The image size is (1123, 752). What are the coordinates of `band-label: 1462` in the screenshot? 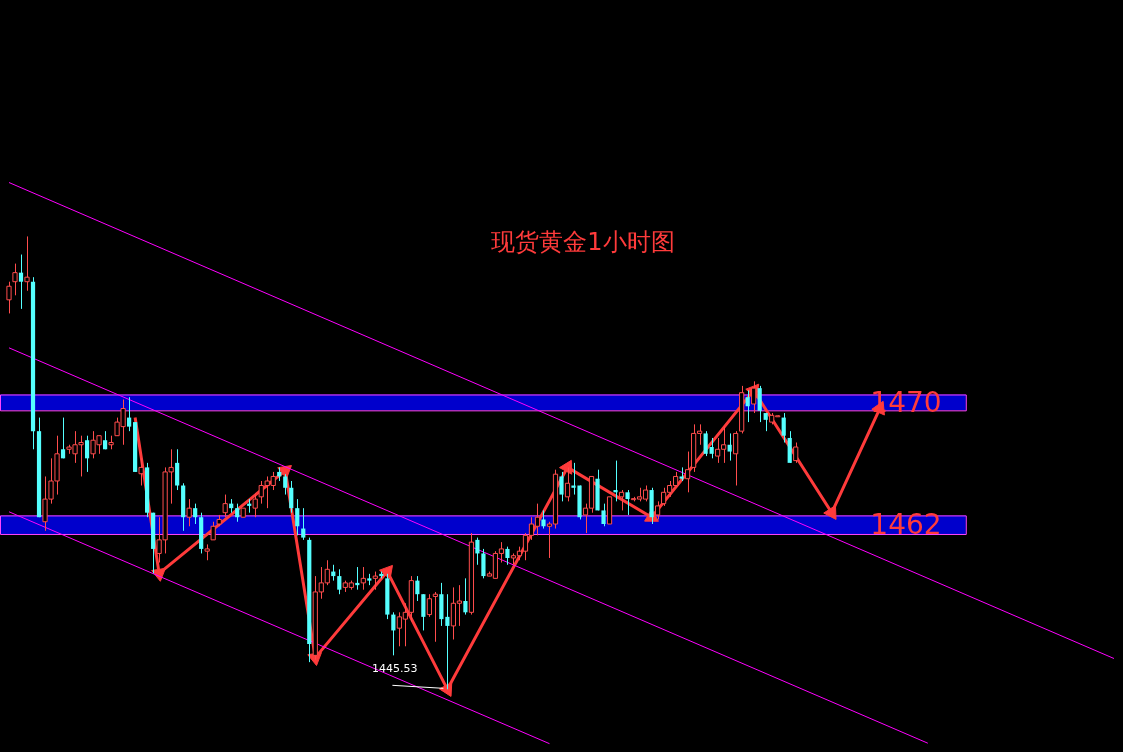 It's located at (906, 524).